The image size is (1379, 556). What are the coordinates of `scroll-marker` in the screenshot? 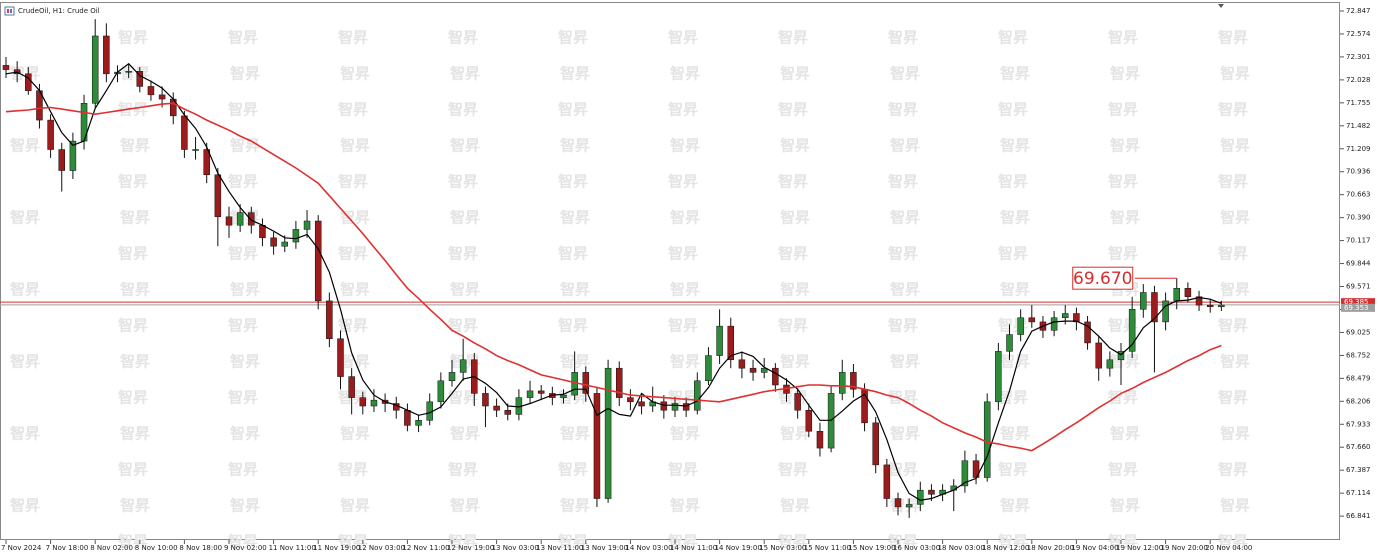 It's located at (1221, 6).